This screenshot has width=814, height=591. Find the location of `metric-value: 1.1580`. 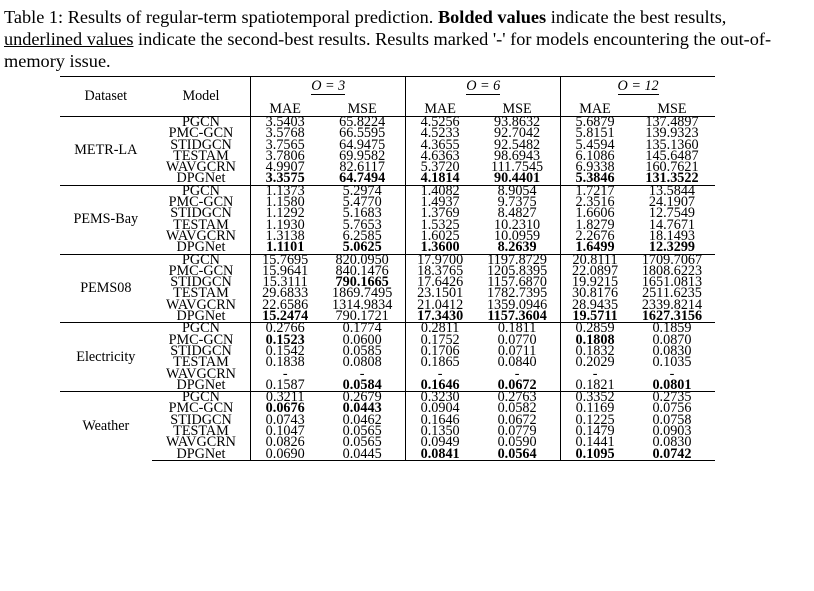

metric-value: 1.1580 is located at coordinates (285, 202).